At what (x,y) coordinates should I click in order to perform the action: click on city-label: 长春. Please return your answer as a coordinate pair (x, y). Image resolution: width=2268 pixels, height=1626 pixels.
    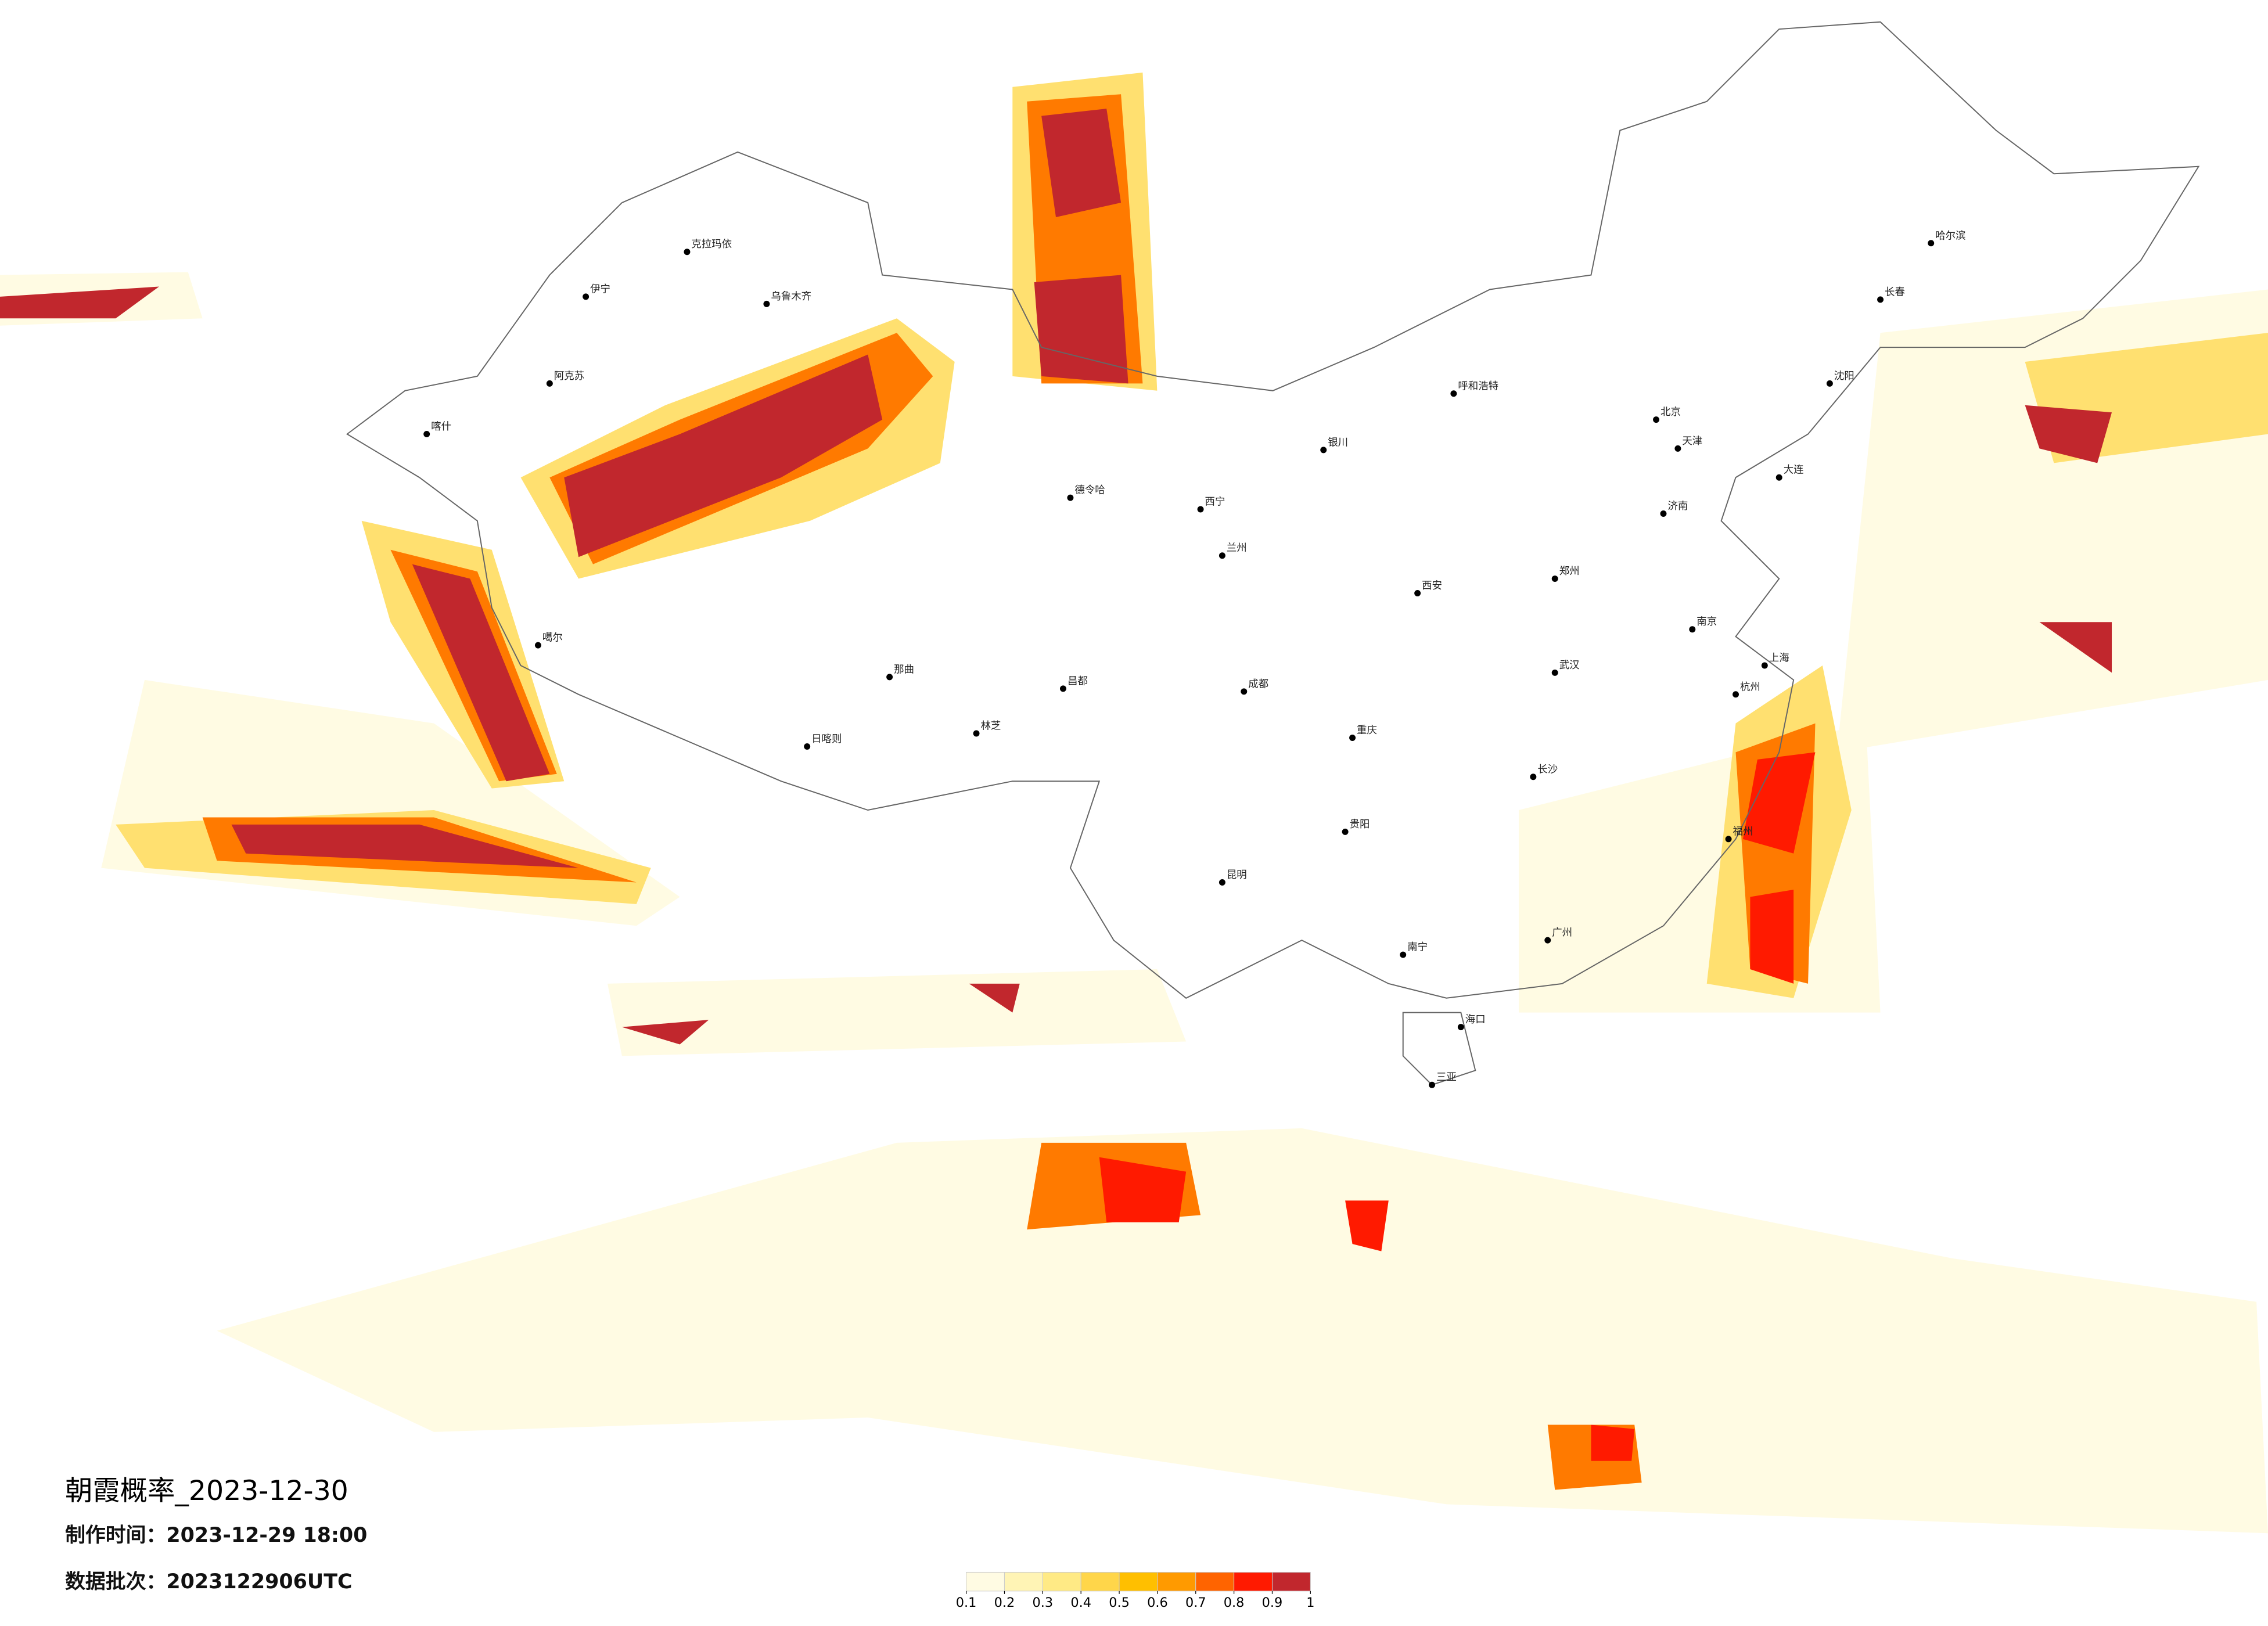
    Looking at the image, I should click on (1895, 292).